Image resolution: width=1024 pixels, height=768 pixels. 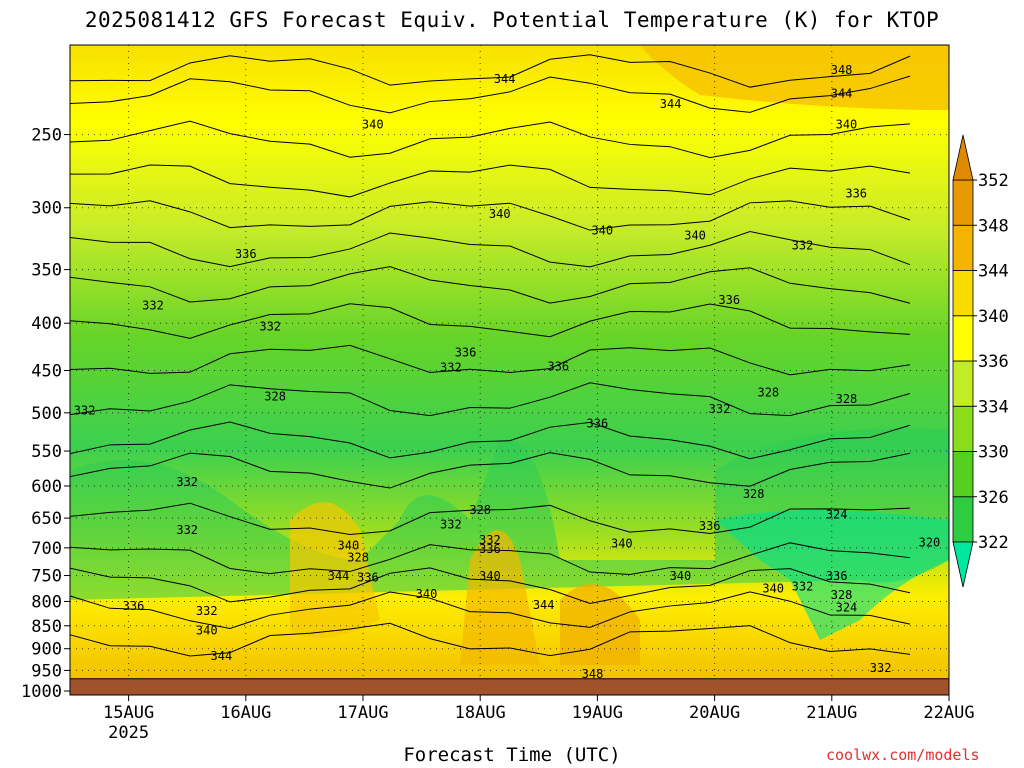 I want to click on colorbar: 322 326 330 334 336 340 344 348 352, so click(x=980, y=361).